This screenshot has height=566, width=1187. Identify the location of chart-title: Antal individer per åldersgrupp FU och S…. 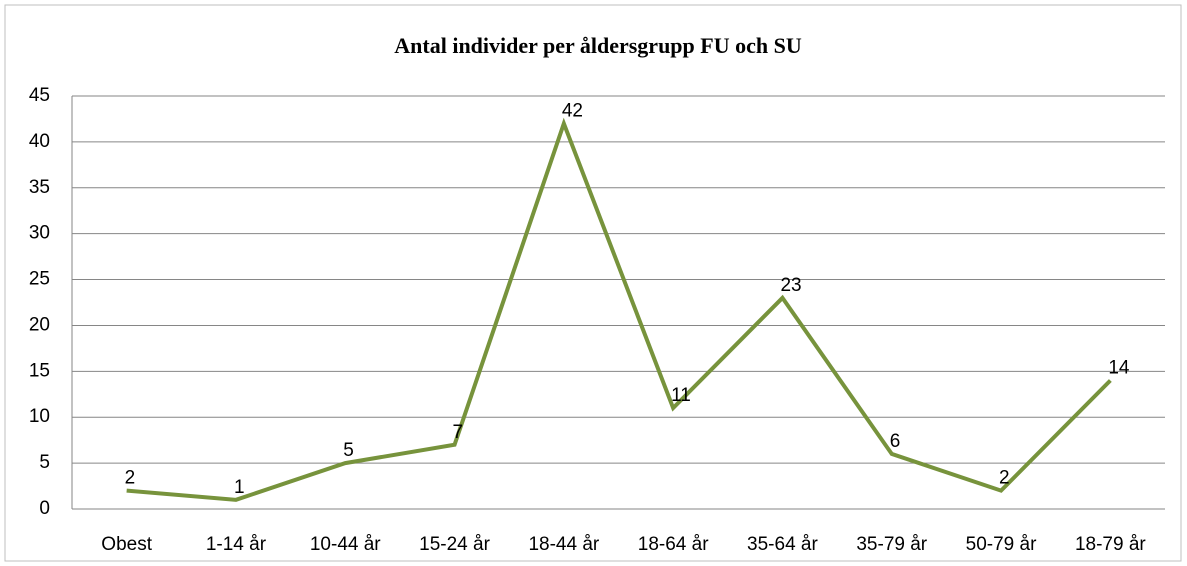
(598, 45).